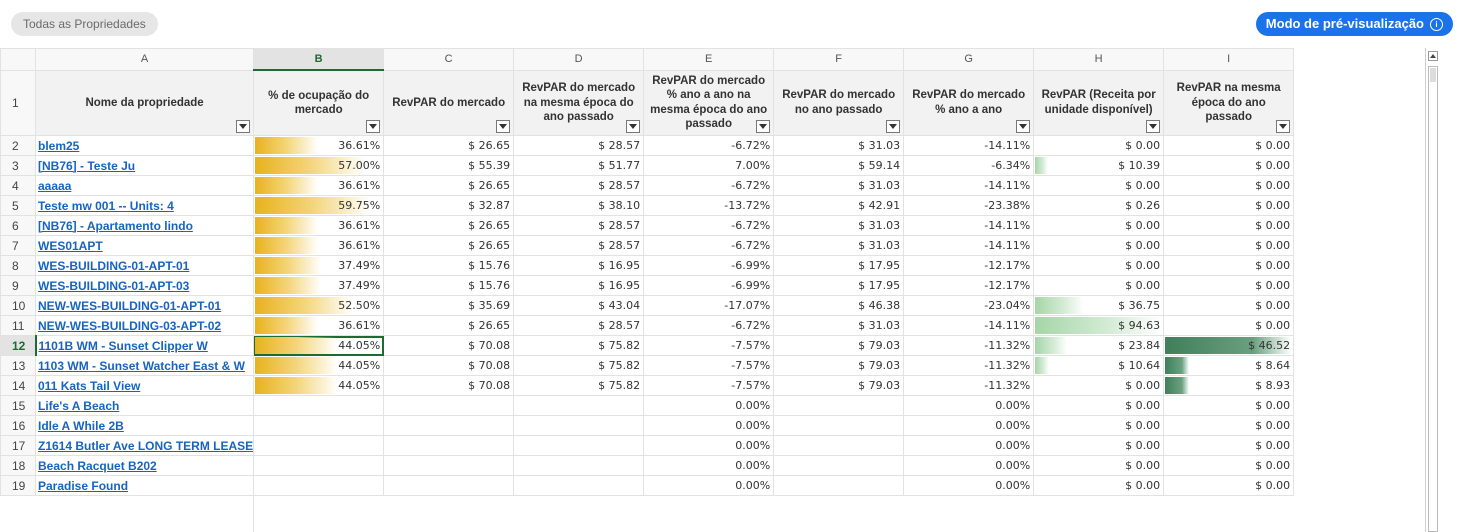 This screenshot has width=1457, height=532. Describe the element at coordinates (1354, 24) in the screenshot. I see `preview-mode-button: Modo de pré-visualização i` at that location.